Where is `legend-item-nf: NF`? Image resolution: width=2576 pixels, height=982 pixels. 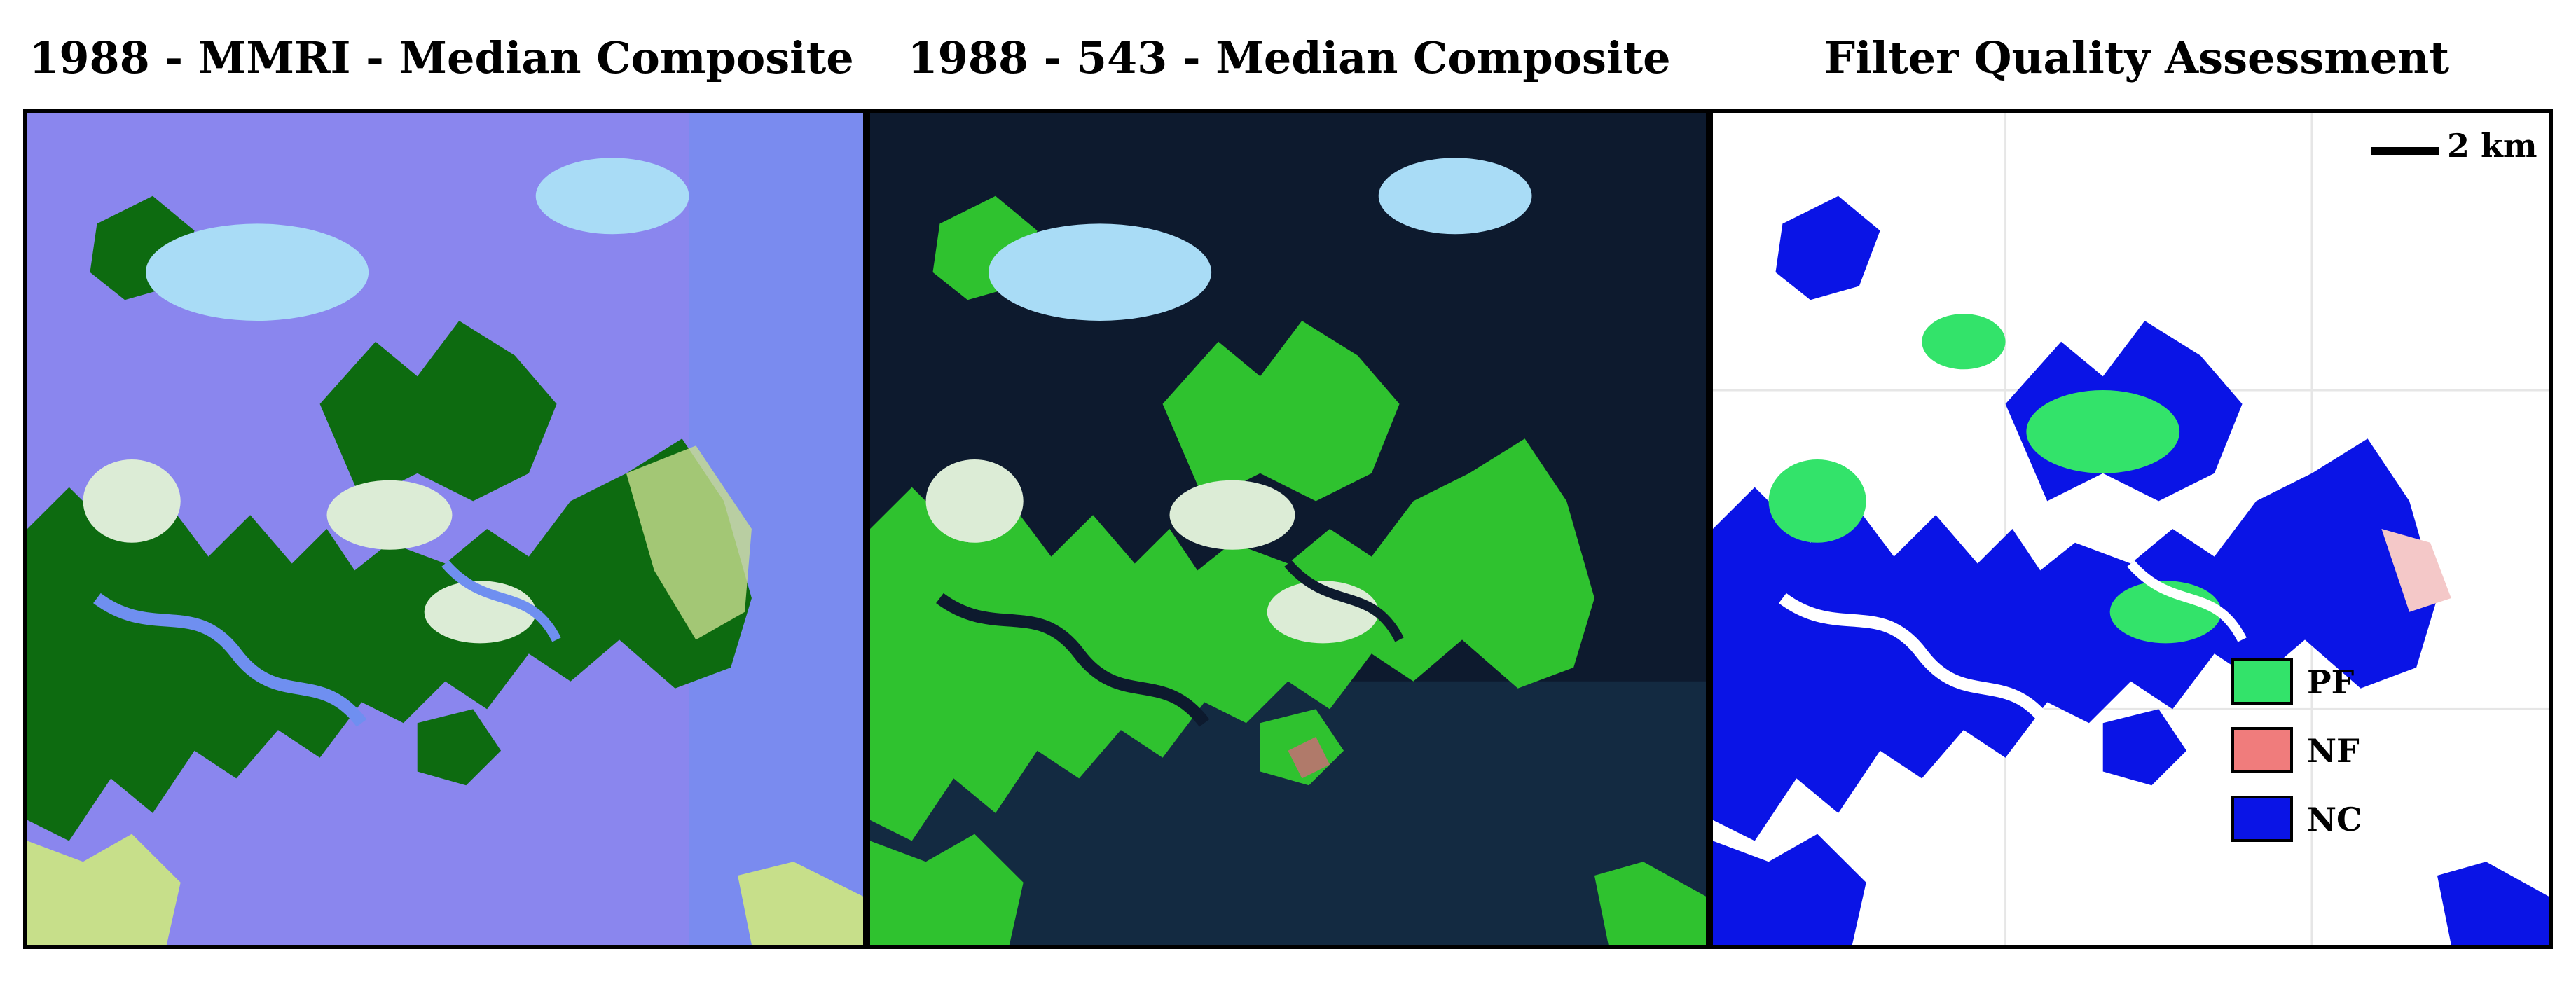
legend-item-nf: NF is located at coordinates (2308, 751).